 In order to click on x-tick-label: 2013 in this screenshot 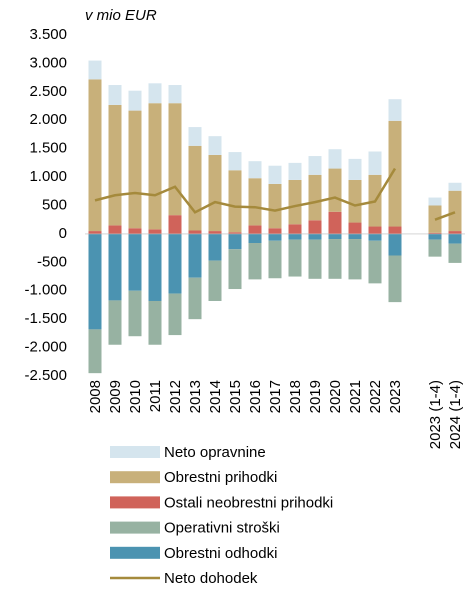, I will do `click(195, 396)`.